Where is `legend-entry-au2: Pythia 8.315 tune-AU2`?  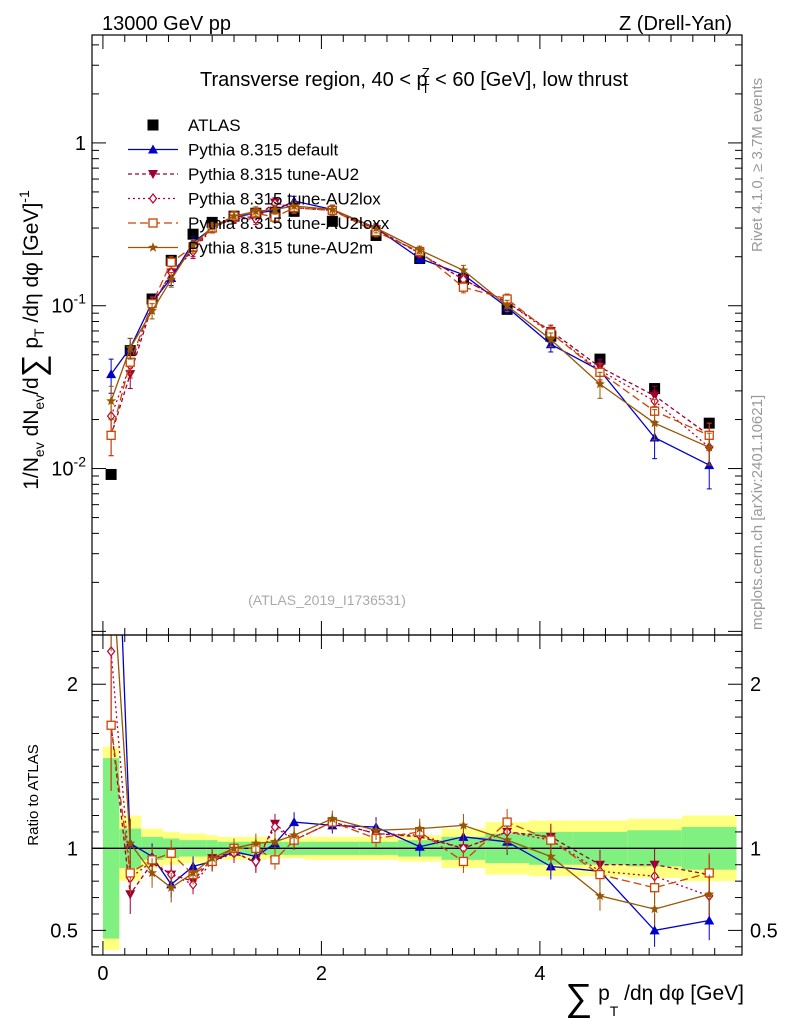
legend-entry-au2: Pythia 8.315 tune-AU2 is located at coordinates (243, 174).